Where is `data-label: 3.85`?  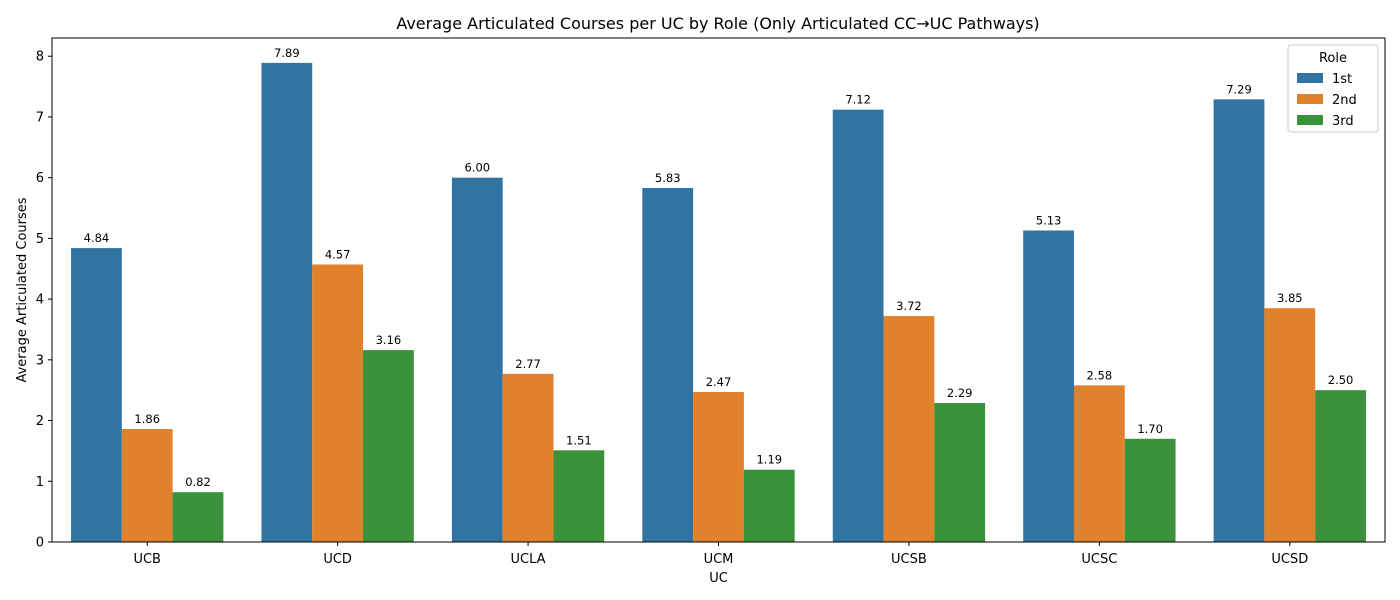
data-label: 3.85 is located at coordinates (1290, 298).